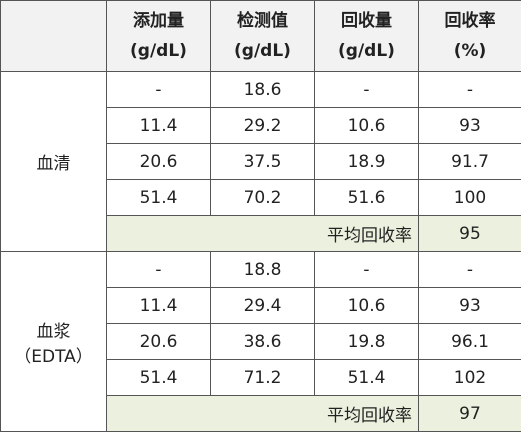 This screenshot has height=435, width=521. I want to click on header-cell: 回收量 (g/dL), so click(366, 36).